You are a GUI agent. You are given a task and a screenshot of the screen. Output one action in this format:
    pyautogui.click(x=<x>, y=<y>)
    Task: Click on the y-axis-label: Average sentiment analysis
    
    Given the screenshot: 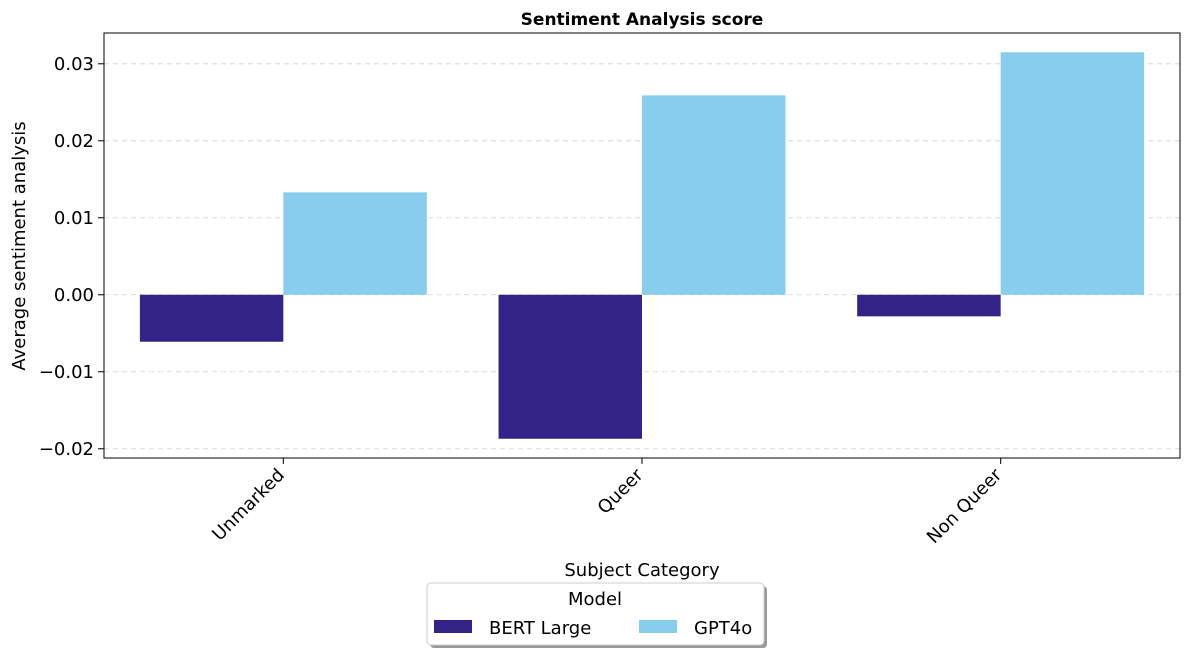 What is the action you would take?
    pyautogui.click(x=19, y=245)
    